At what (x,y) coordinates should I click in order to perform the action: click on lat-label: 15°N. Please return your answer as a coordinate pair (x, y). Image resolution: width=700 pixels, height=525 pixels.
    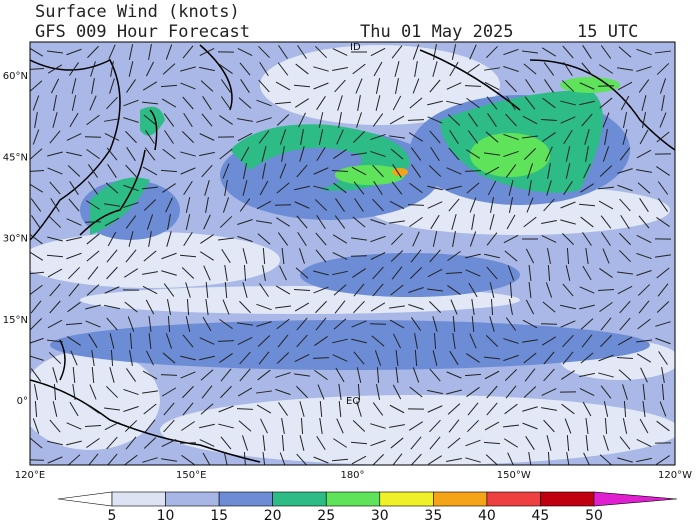
    Looking at the image, I should click on (15, 320).